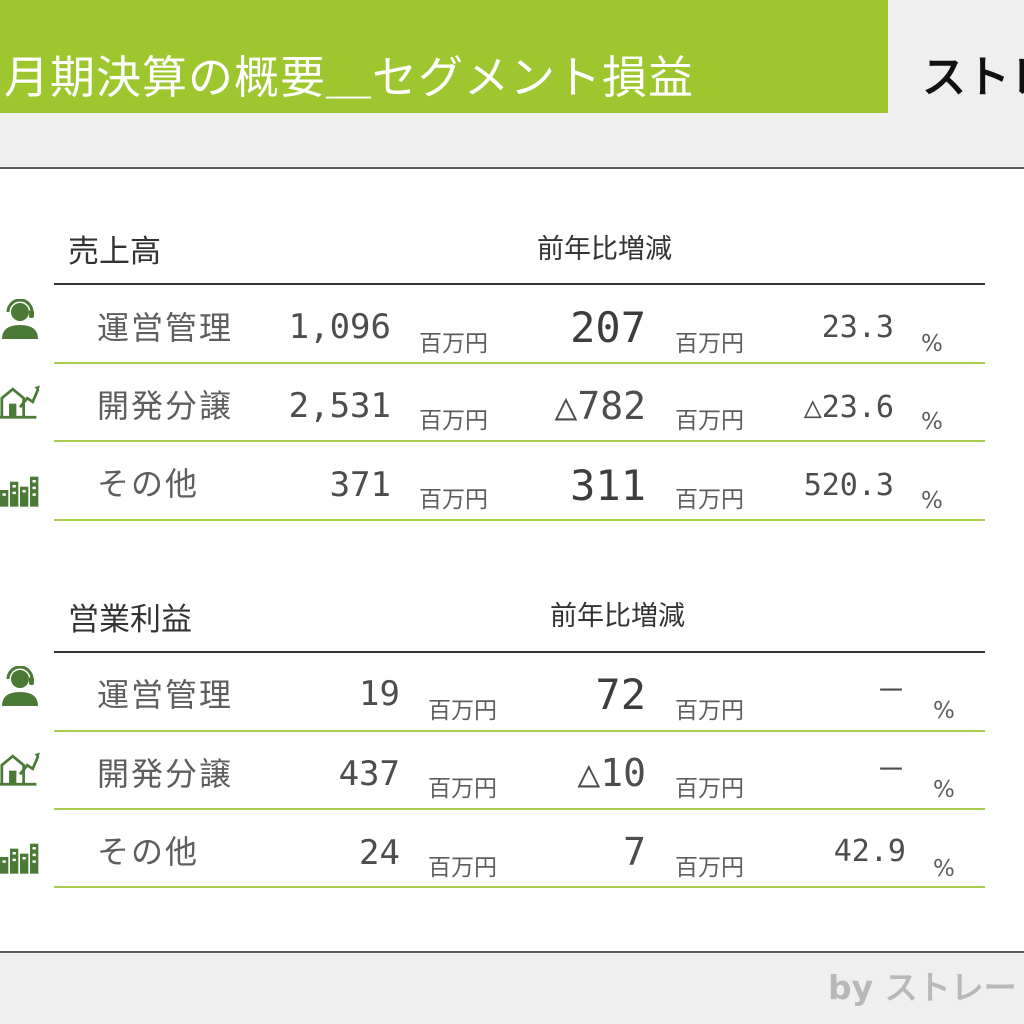 This screenshot has height=1024, width=1024. Describe the element at coordinates (848, 407) in the screenshot. I see `sales-change-percent: △23.6` at that location.